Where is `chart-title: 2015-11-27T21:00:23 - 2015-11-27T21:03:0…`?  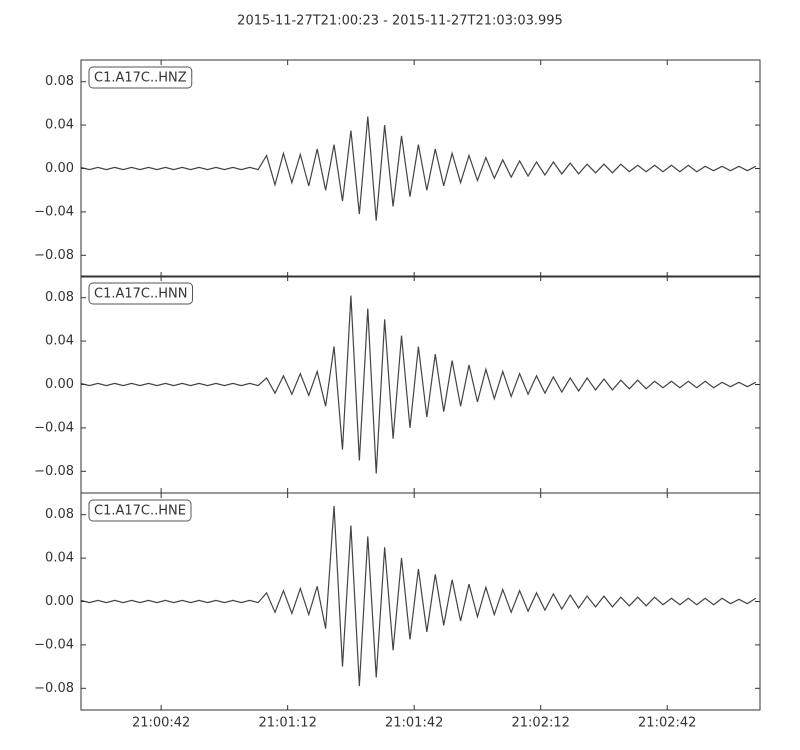 chart-title: 2015-11-27T21:00:23 - 2015-11-27T21:03:0… is located at coordinates (400, 21).